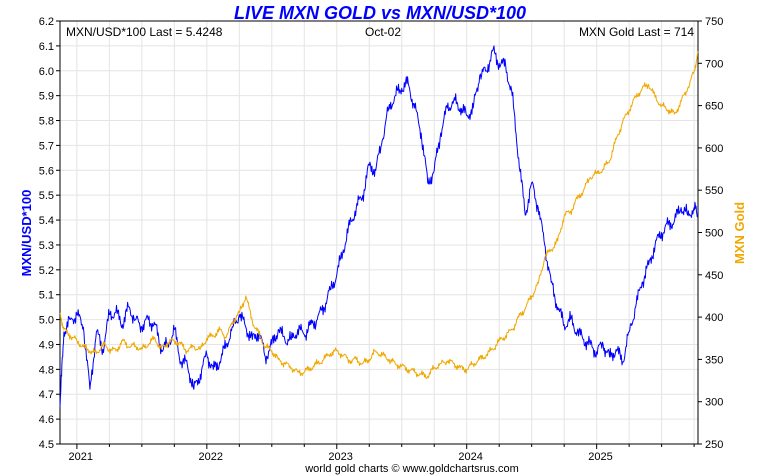 The width and height of the screenshot is (760, 475). I want to click on left-tick-label: 6.0, so click(46, 72).